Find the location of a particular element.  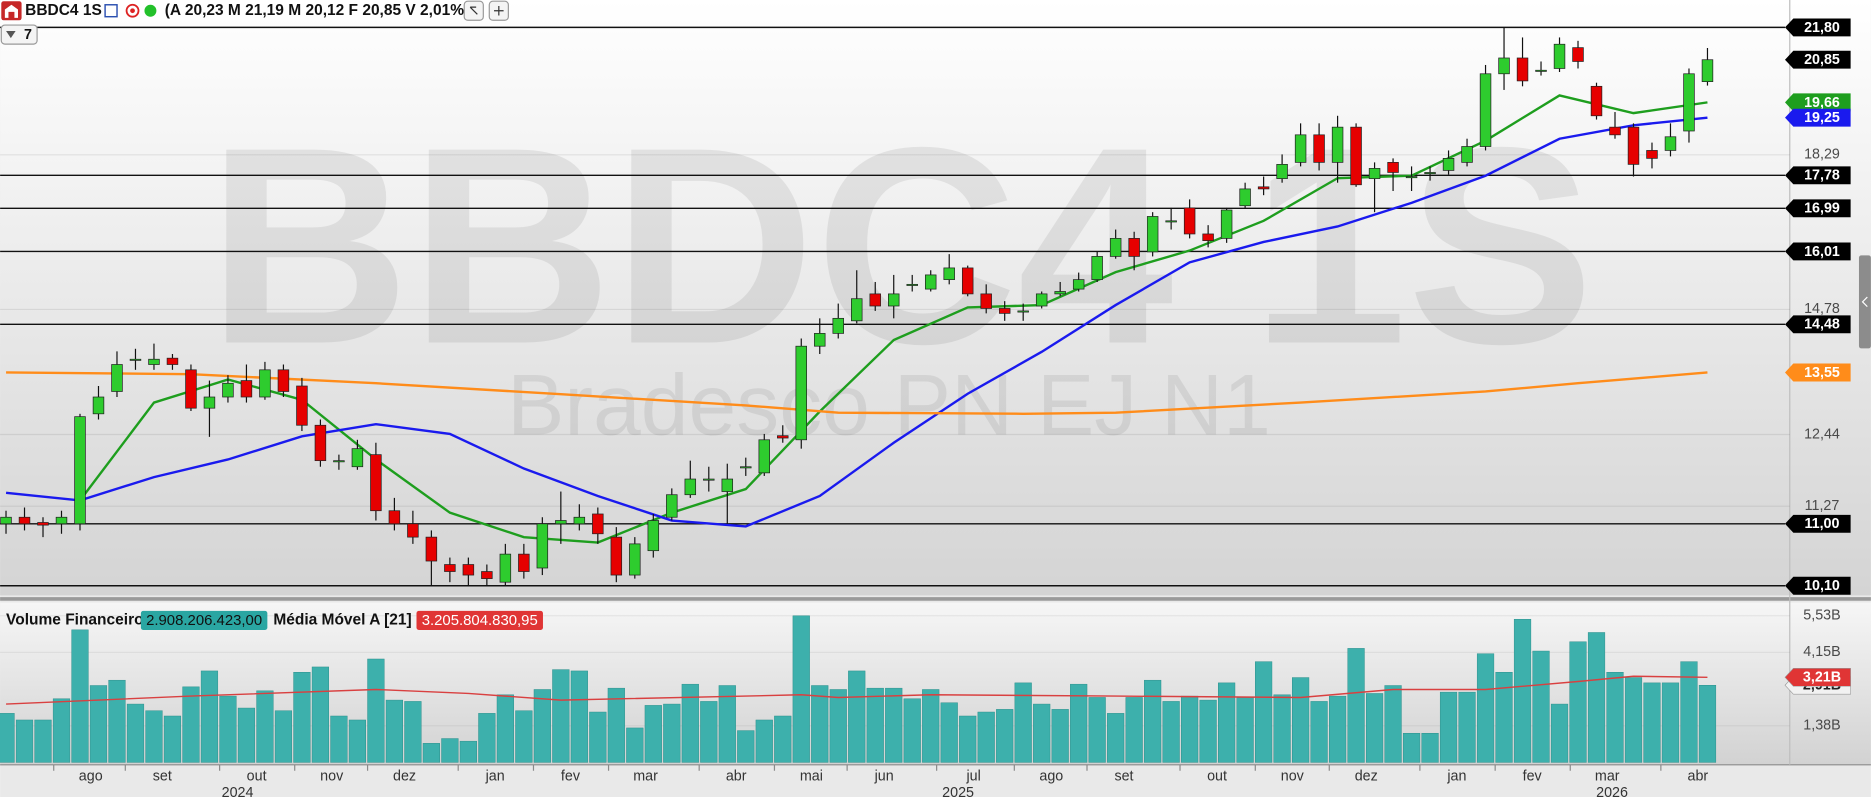

level-label: 16,01 is located at coordinates (1822, 252).